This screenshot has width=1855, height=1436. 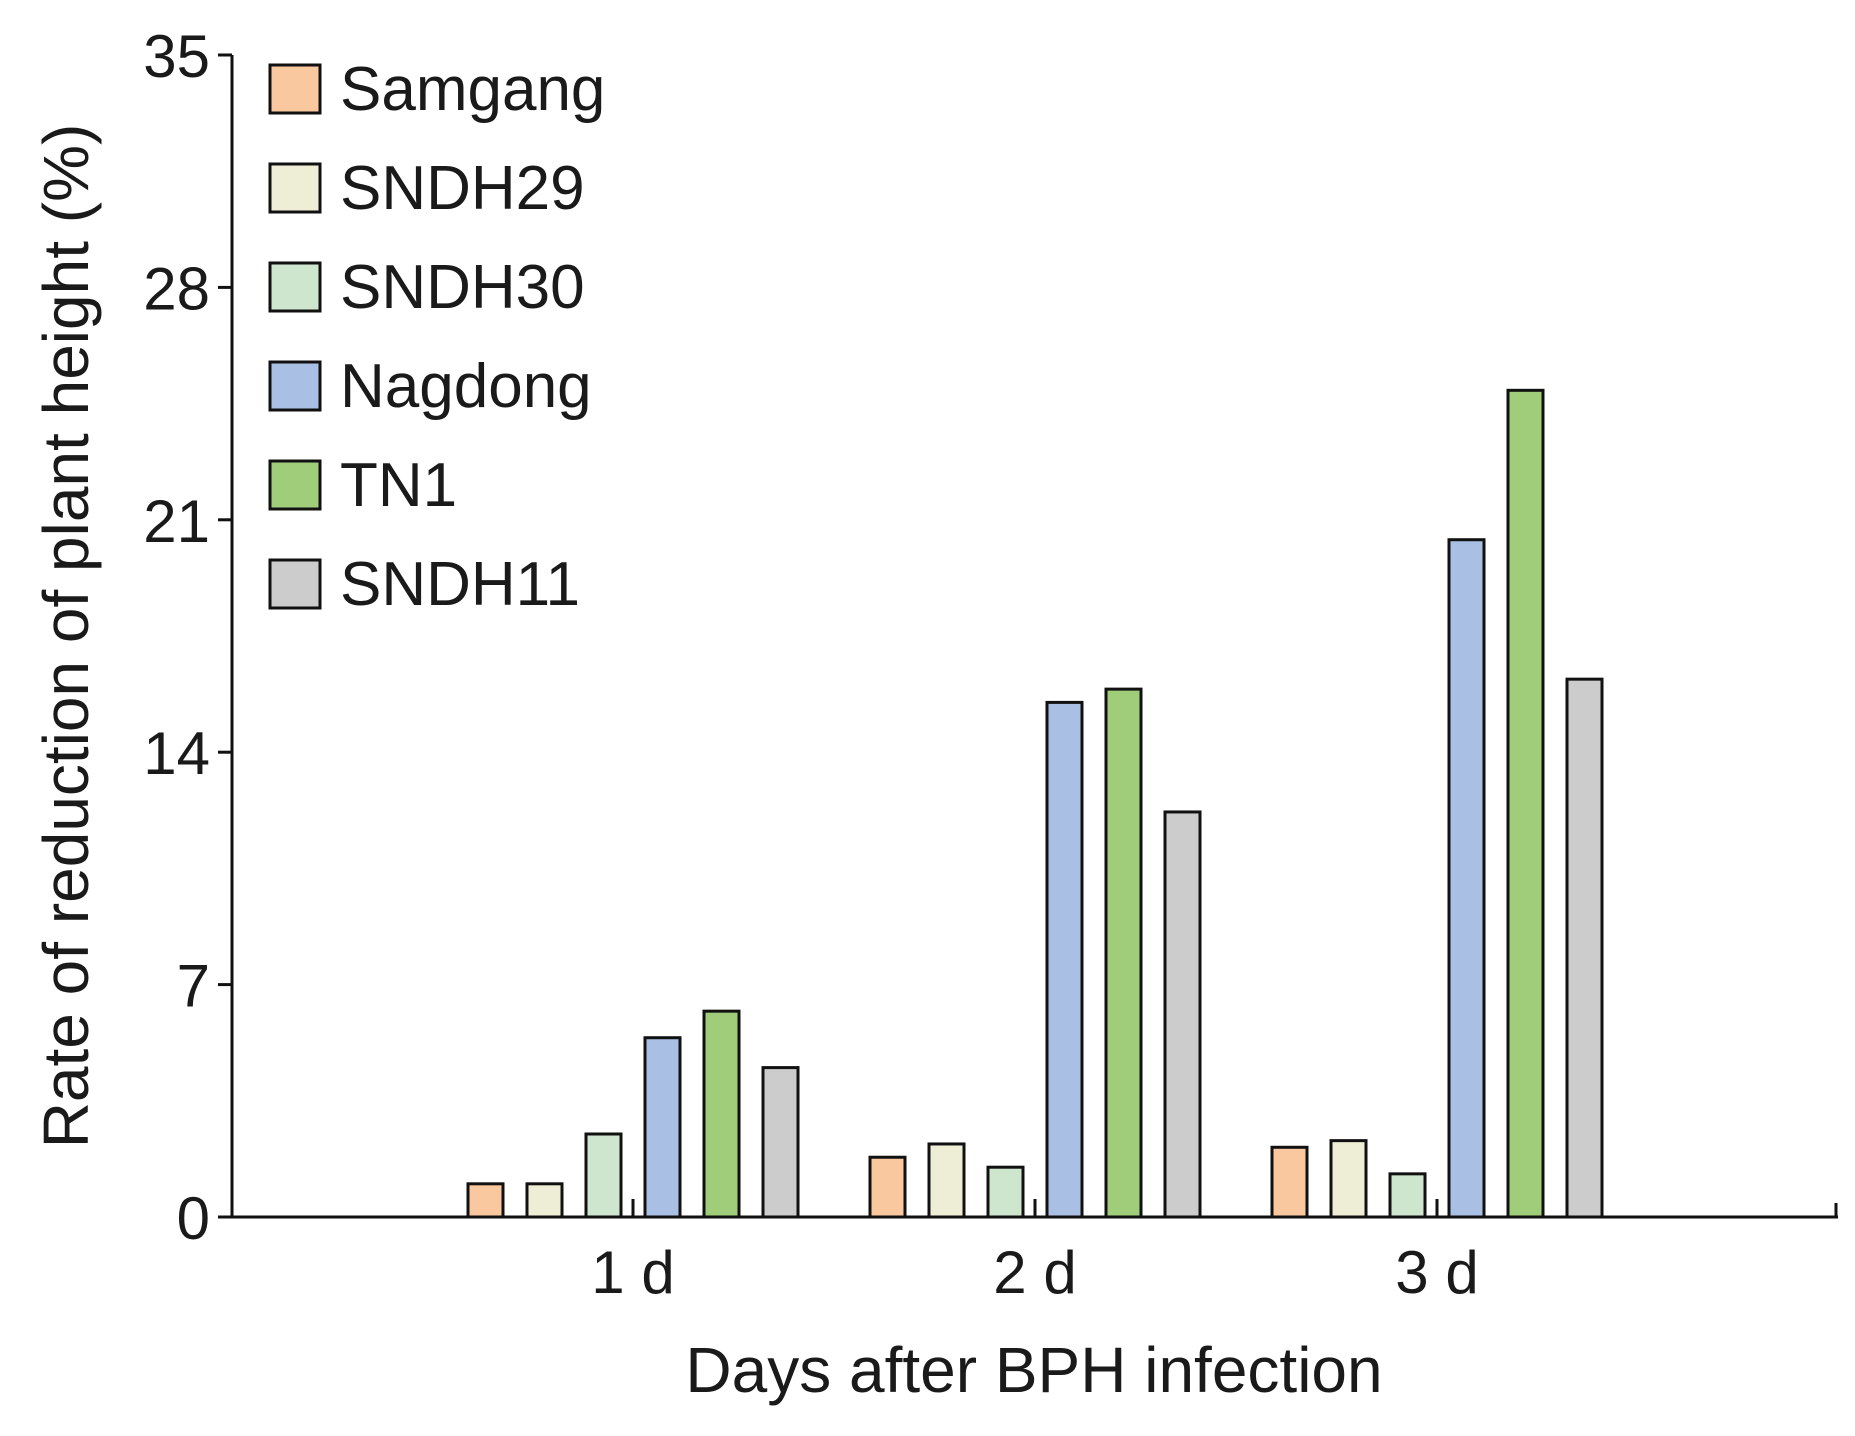 What do you see at coordinates (1033, 1370) in the screenshot?
I see `x-axis-title: Days after BPH infection` at bounding box center [1033, 1370].